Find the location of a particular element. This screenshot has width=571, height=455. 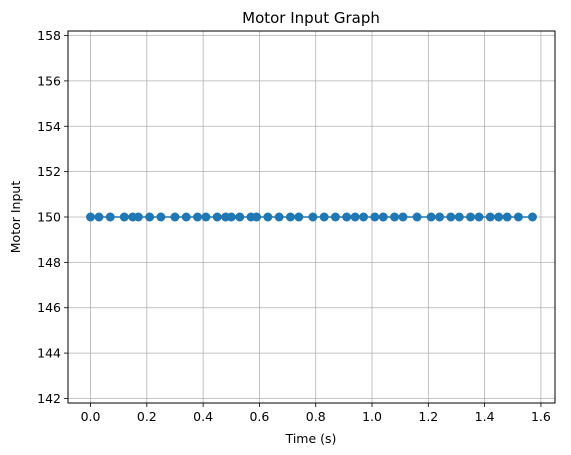

y-tick-label: 156 is located at coordinates (49, 80).